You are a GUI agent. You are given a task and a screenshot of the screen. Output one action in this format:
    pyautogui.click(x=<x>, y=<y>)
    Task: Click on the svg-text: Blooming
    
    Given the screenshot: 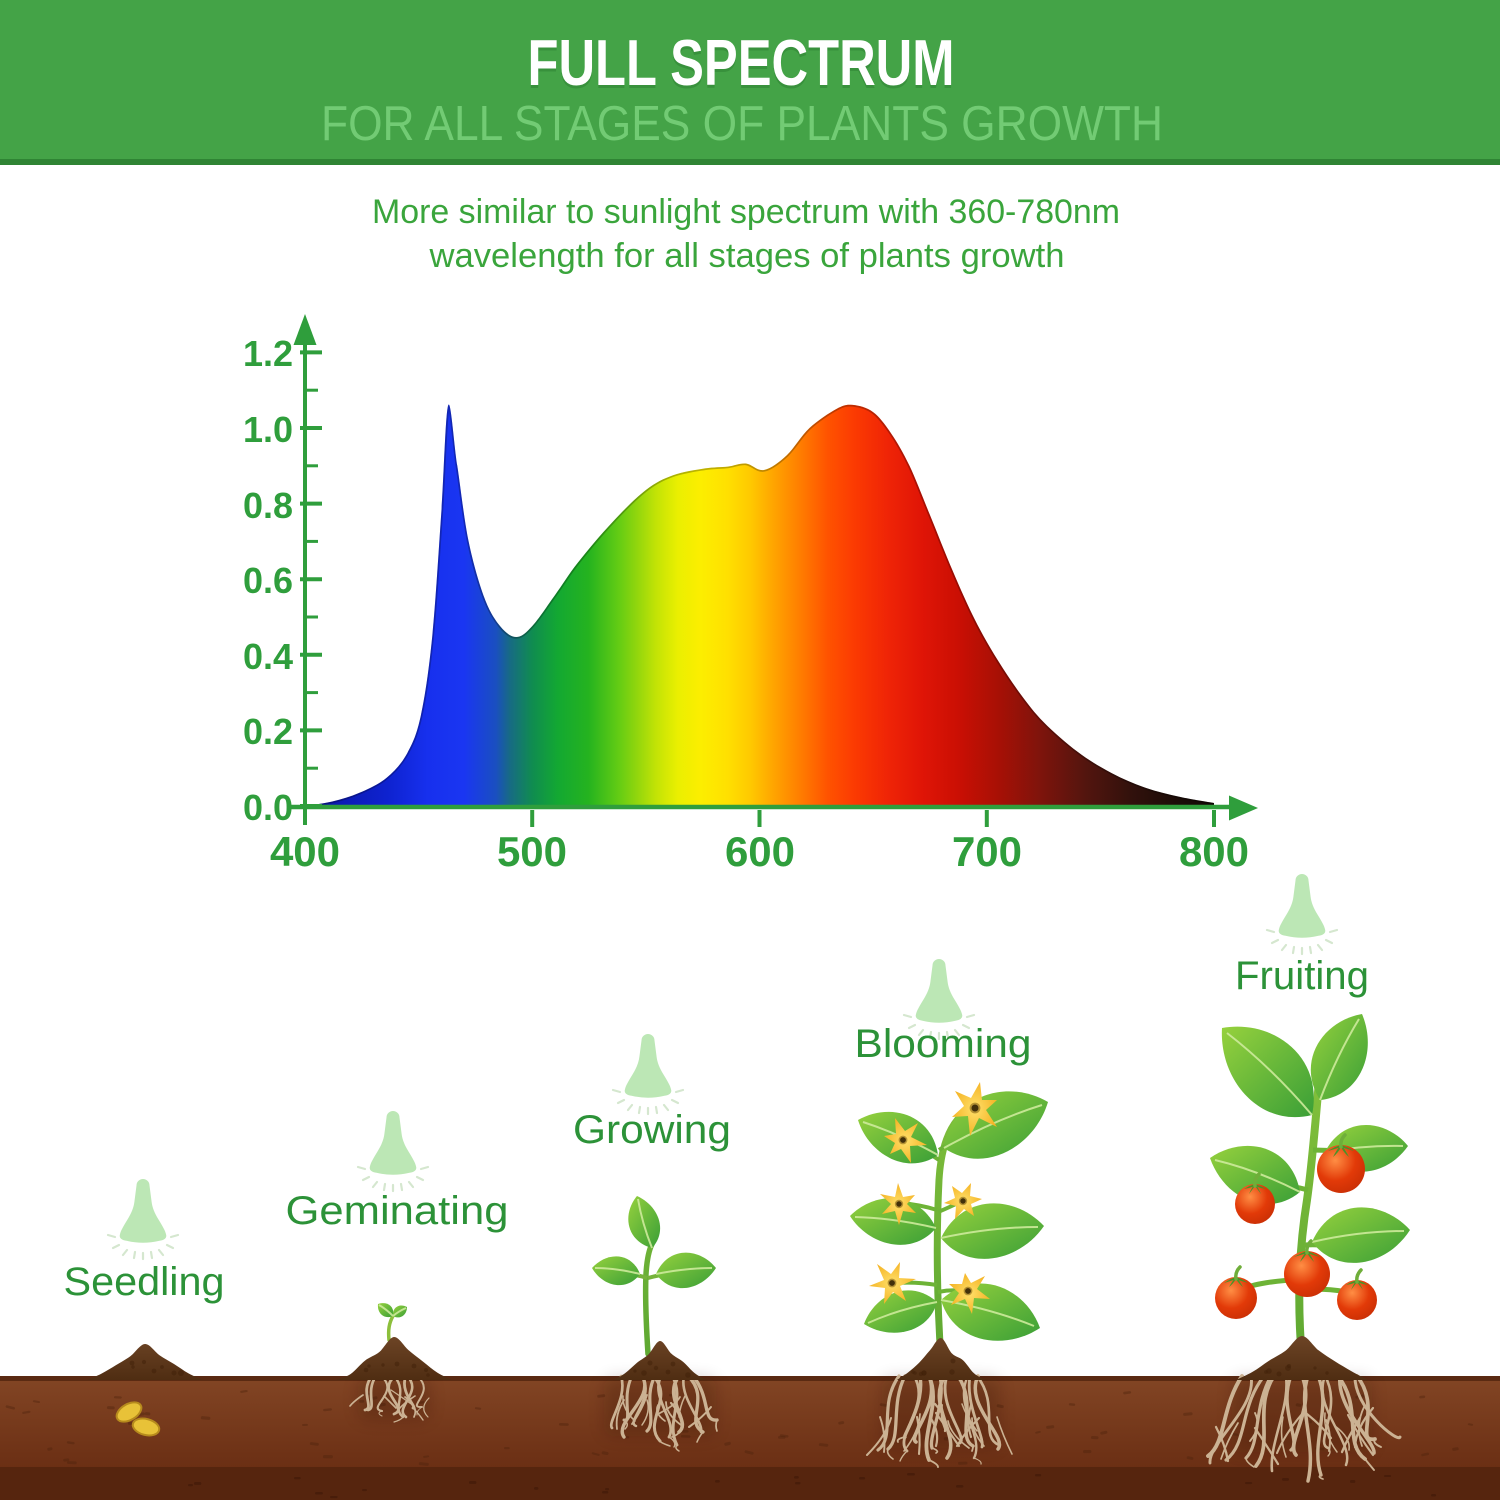 What is the action you would take?
    pyautogui.click(x=943, y=1044)
    